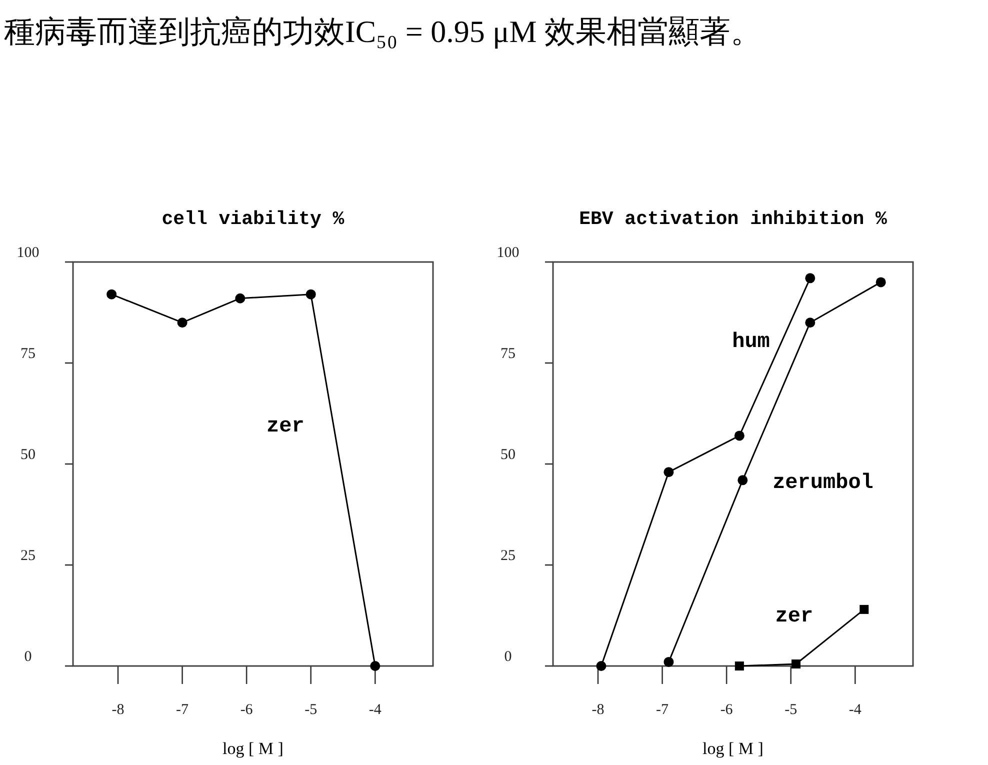 The image size is (988, 765). What do you see at coordinates (383, 31) in the screenshot?
I see `text: 種病毒而達到抗癌的功效IC₅₀ = 0.95 μM 效果相當顯著。` at bounding box center [383, 31].